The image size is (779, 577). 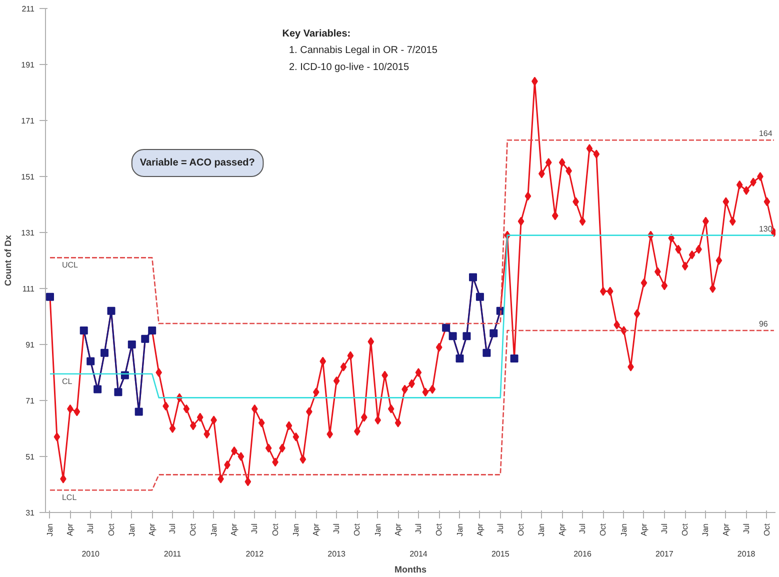 What do you see at coordinates (410, 569) in the screenshot?
I see `x-axis-title: Months` at bounding box center [410, 569].